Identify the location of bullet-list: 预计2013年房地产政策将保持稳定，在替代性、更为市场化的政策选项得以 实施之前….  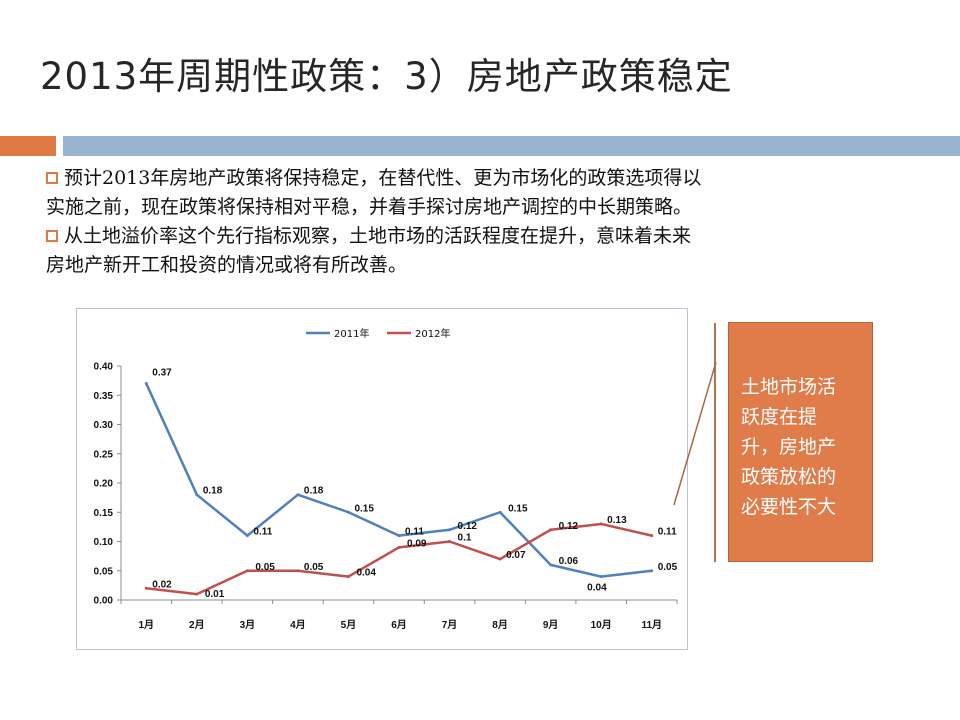
(461, 222).